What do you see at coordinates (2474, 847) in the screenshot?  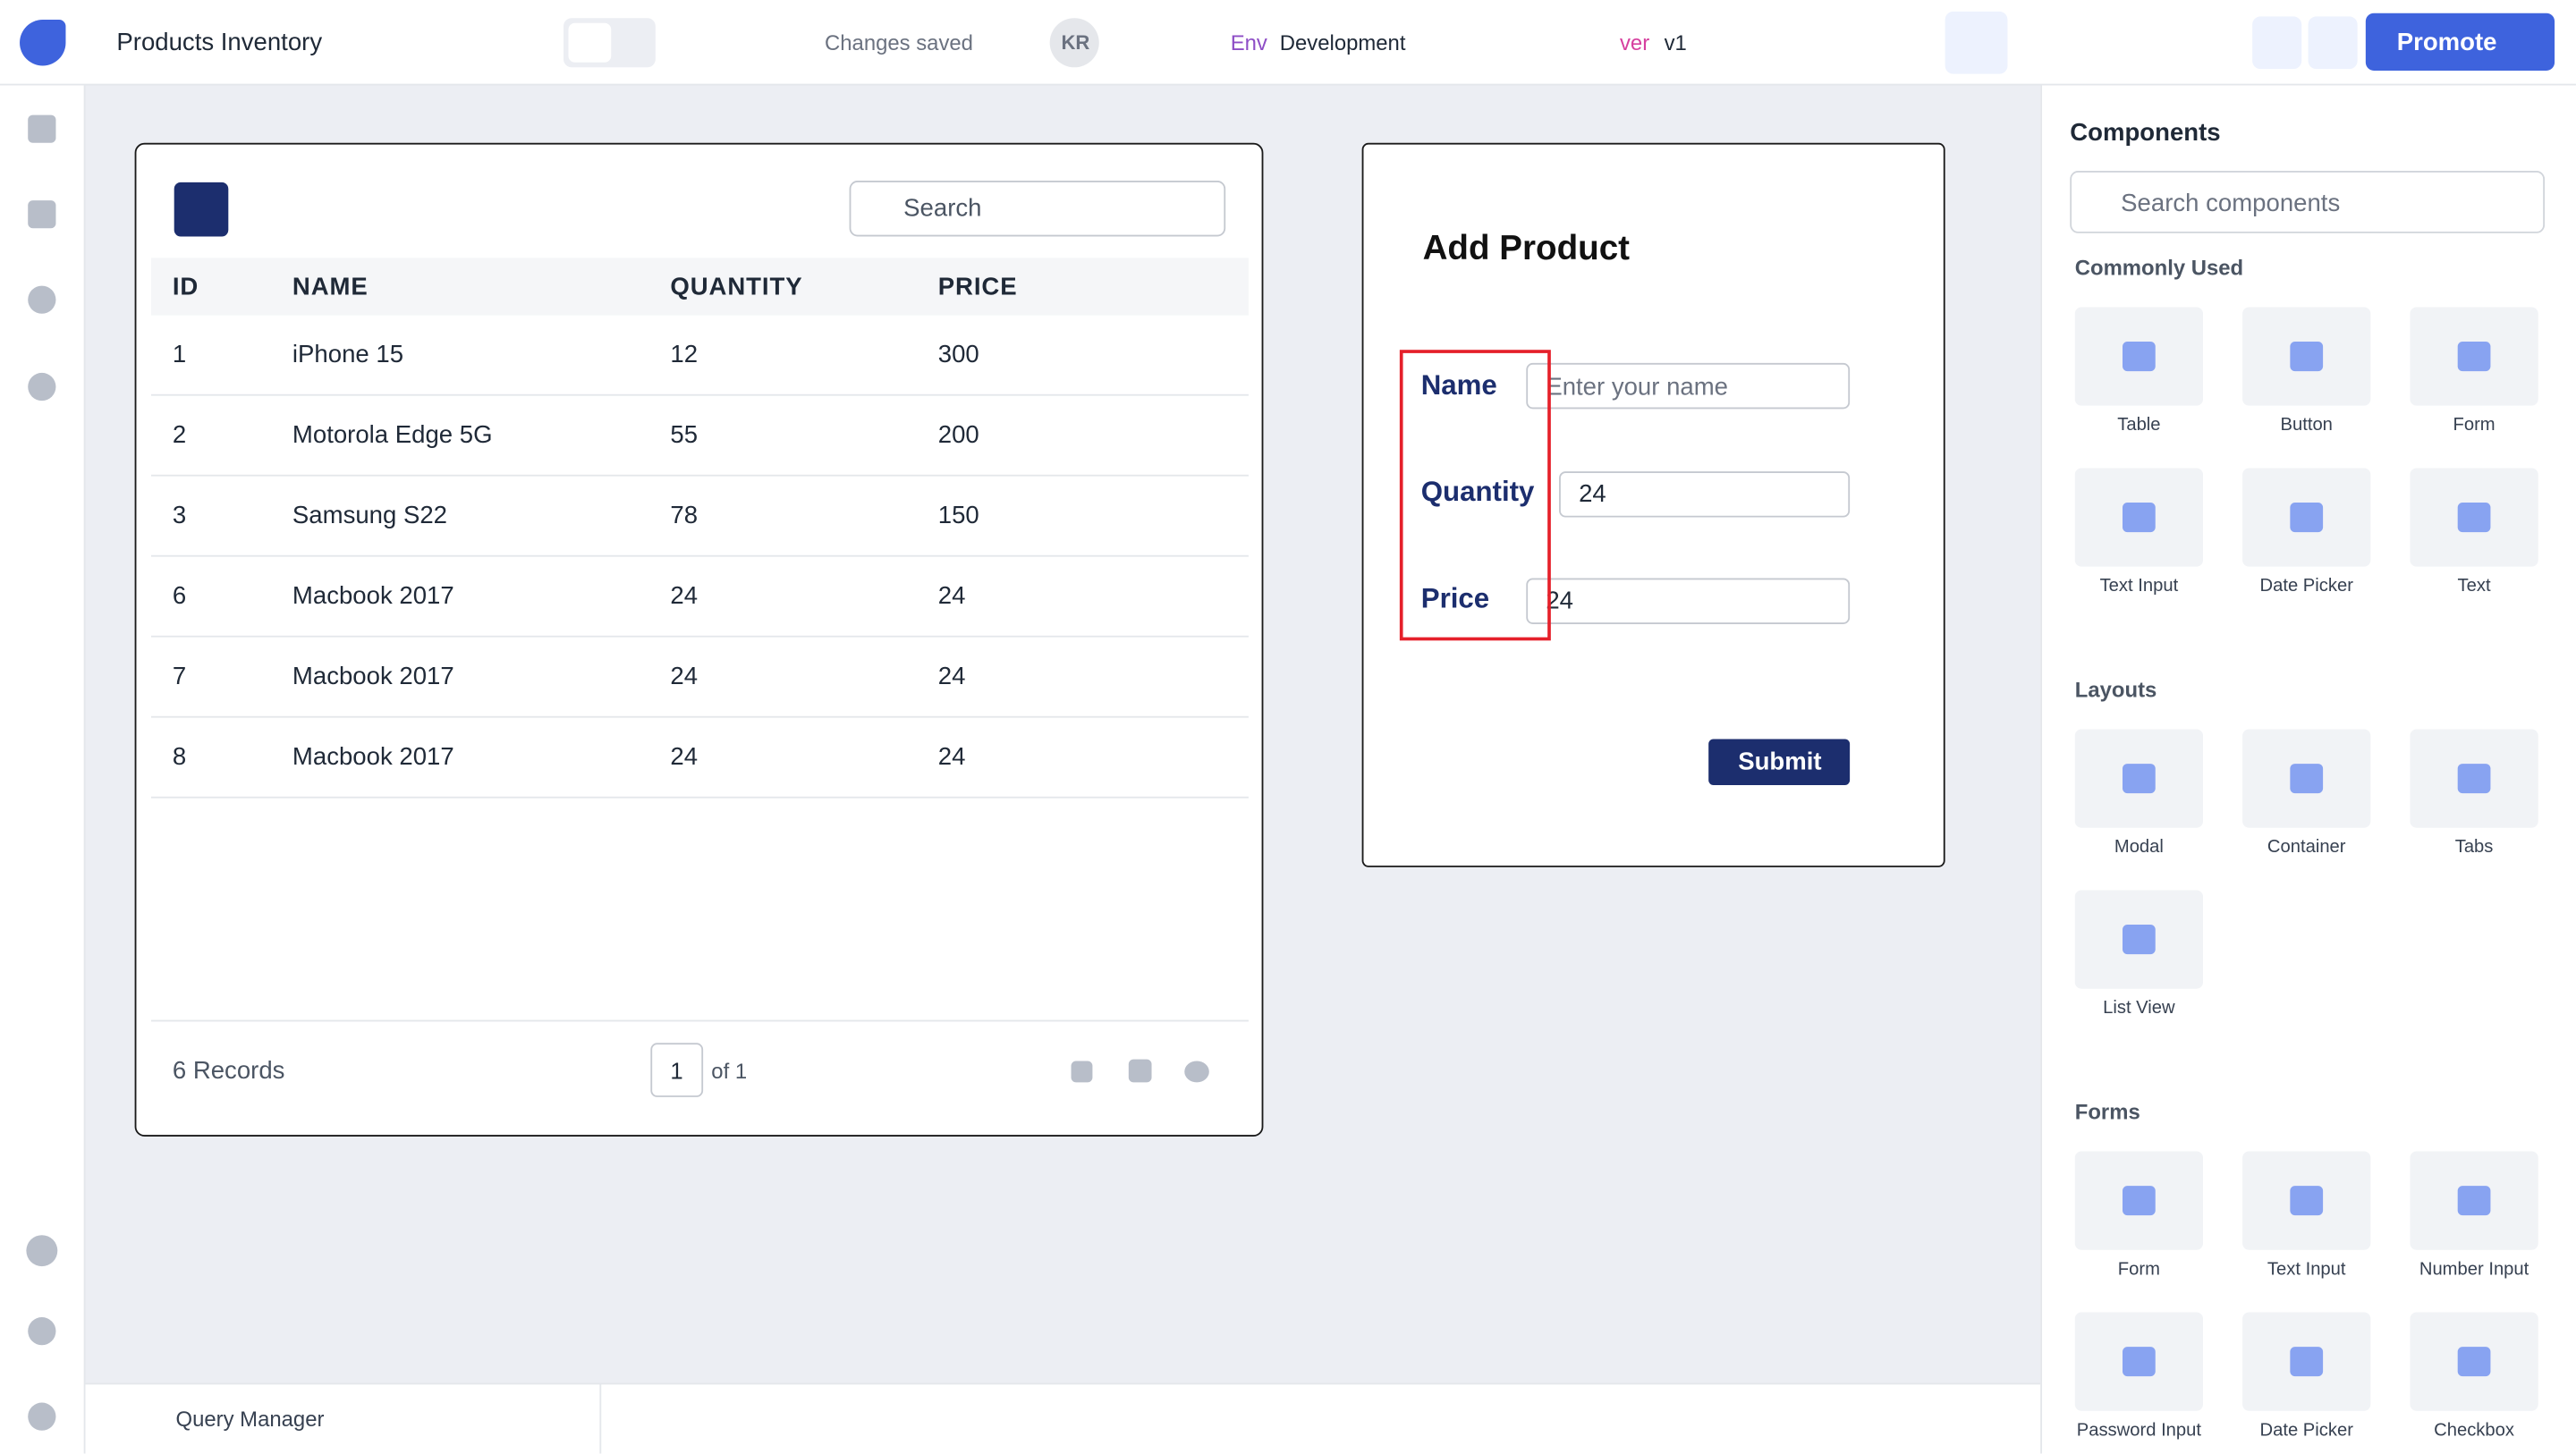 I see `component-label: Tabs` at bounding box center [2474, 847].